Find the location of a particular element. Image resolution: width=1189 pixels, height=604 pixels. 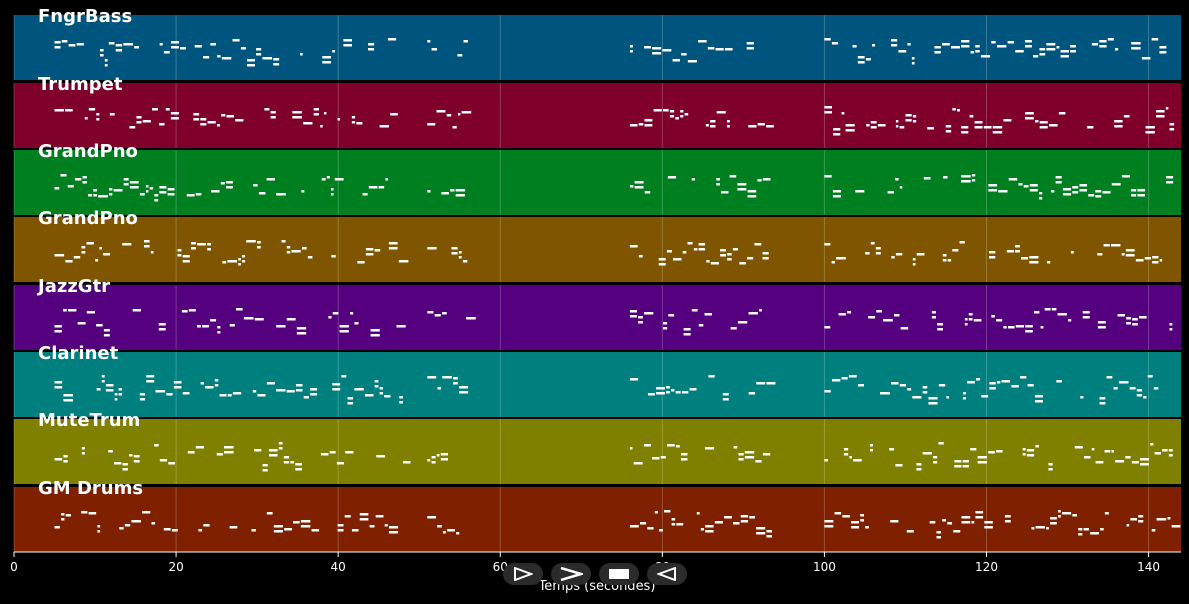

stop-button is located at coordinates (619, 574).